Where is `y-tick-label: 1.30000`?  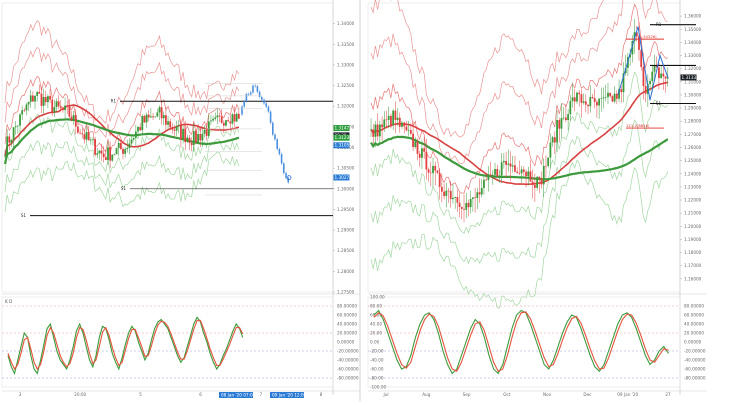 y-tick-label: 1.30000 is located at coordinates (693, 94).